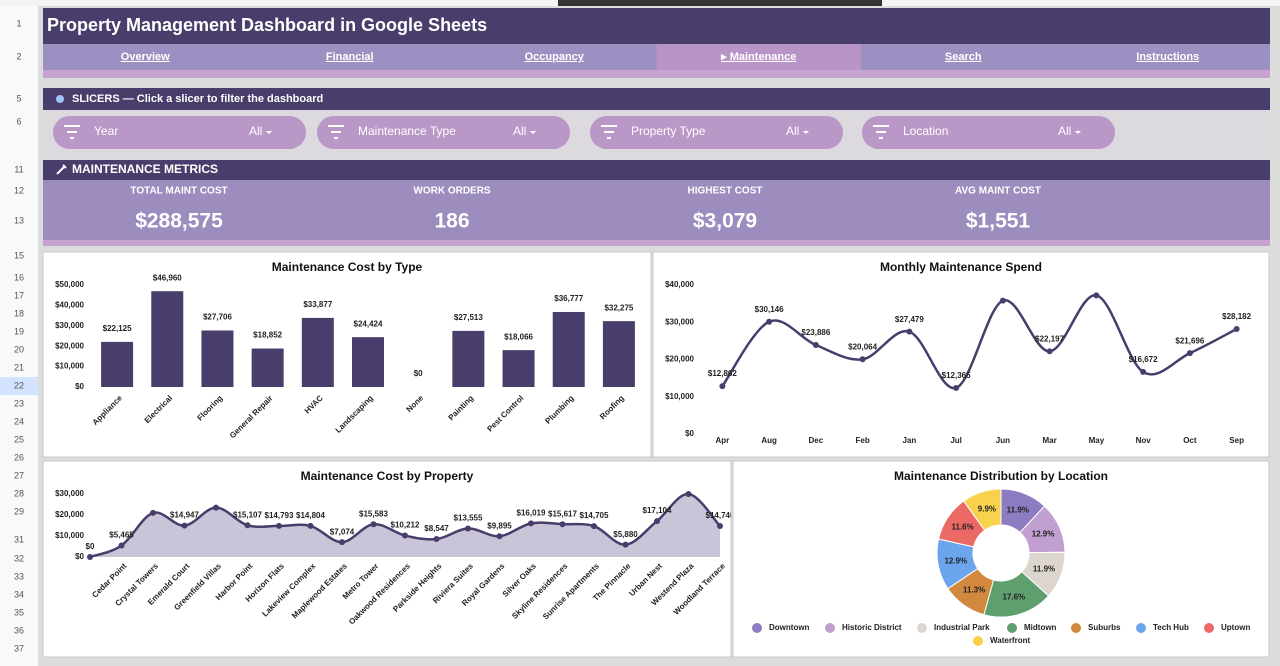  Describe the element at coordinates (179, 221) in the screenshot. I see `metric-value: $288,575` at that location.